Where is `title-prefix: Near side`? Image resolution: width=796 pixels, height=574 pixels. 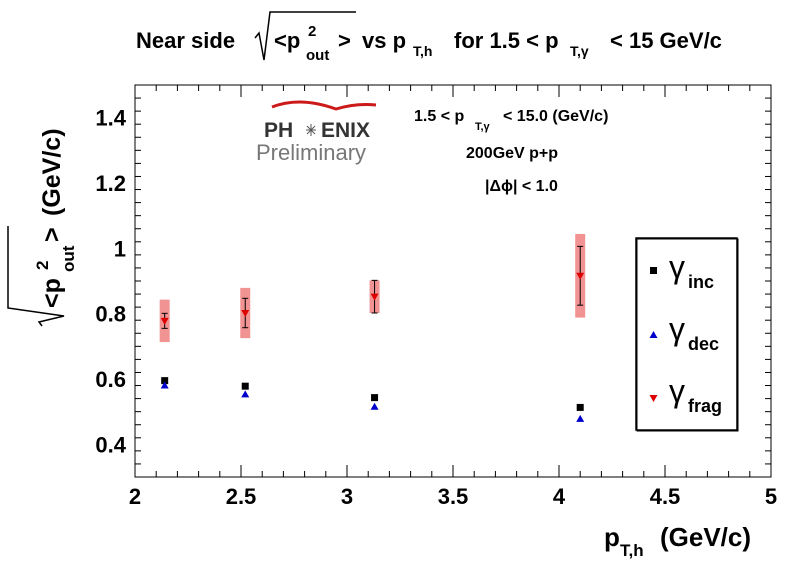 title-prefix: Near side is located at coordinates (185, 40).